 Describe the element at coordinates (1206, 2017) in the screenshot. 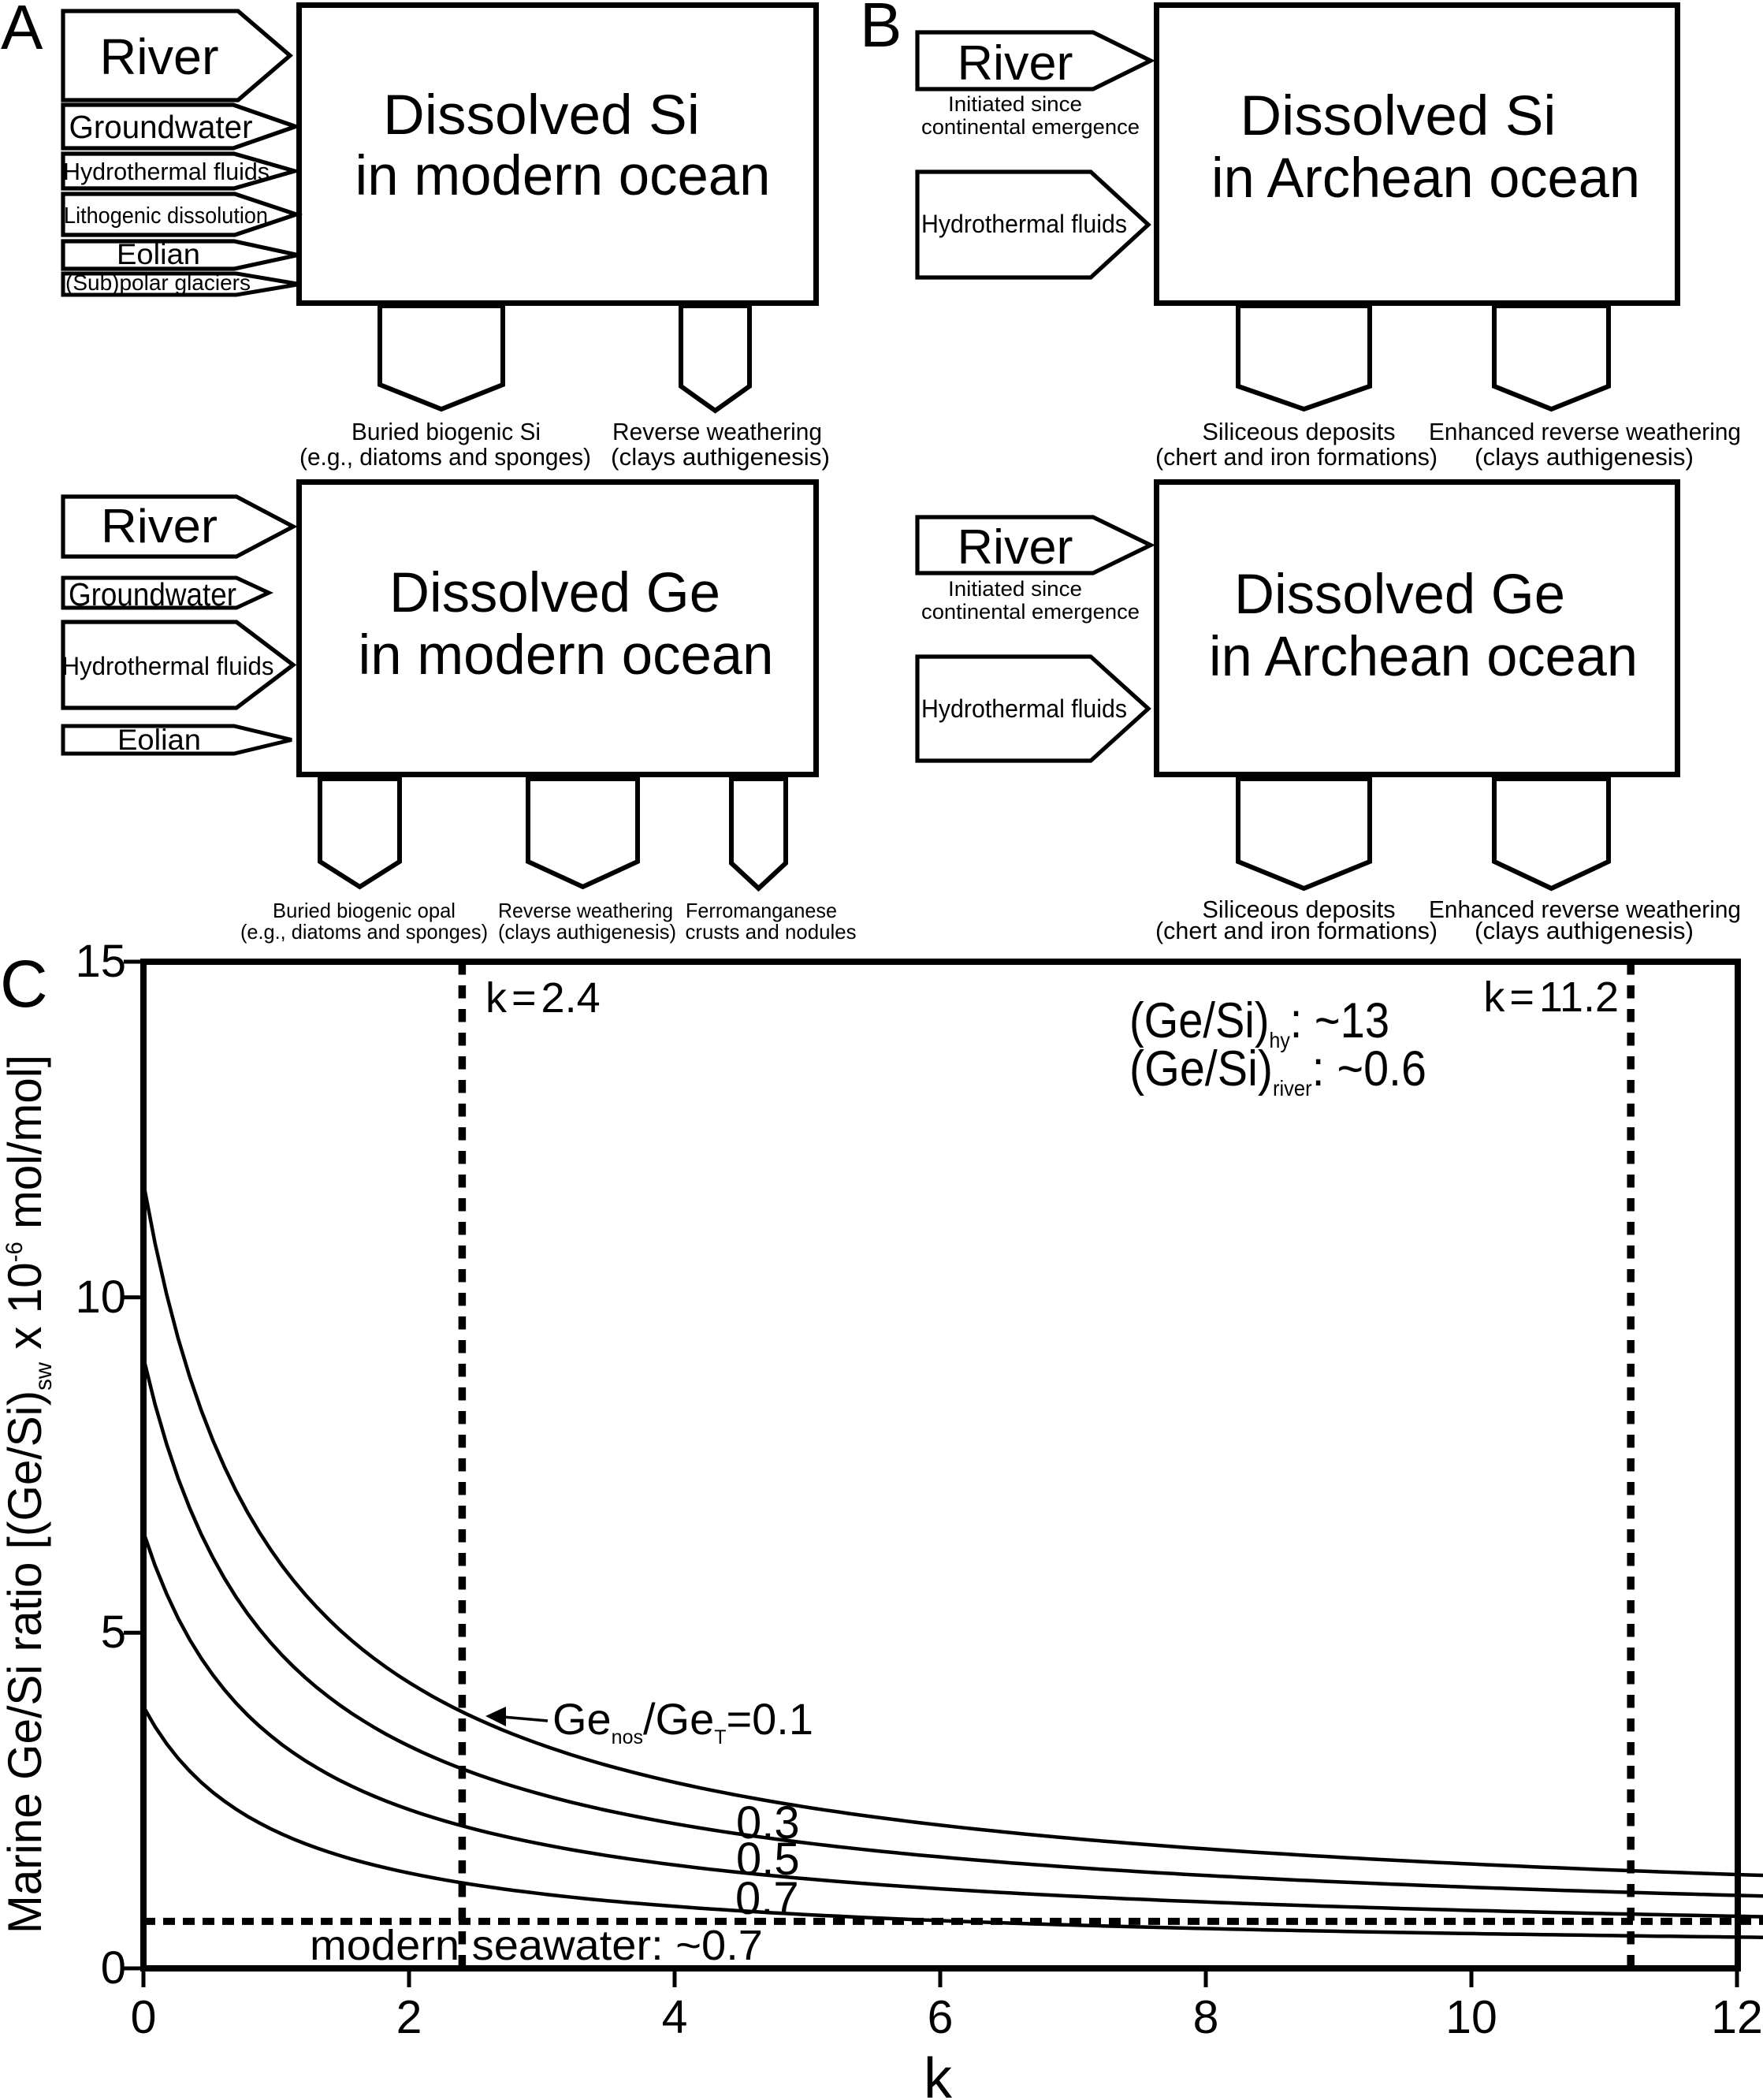

I see `svg-text: 8` at that location.